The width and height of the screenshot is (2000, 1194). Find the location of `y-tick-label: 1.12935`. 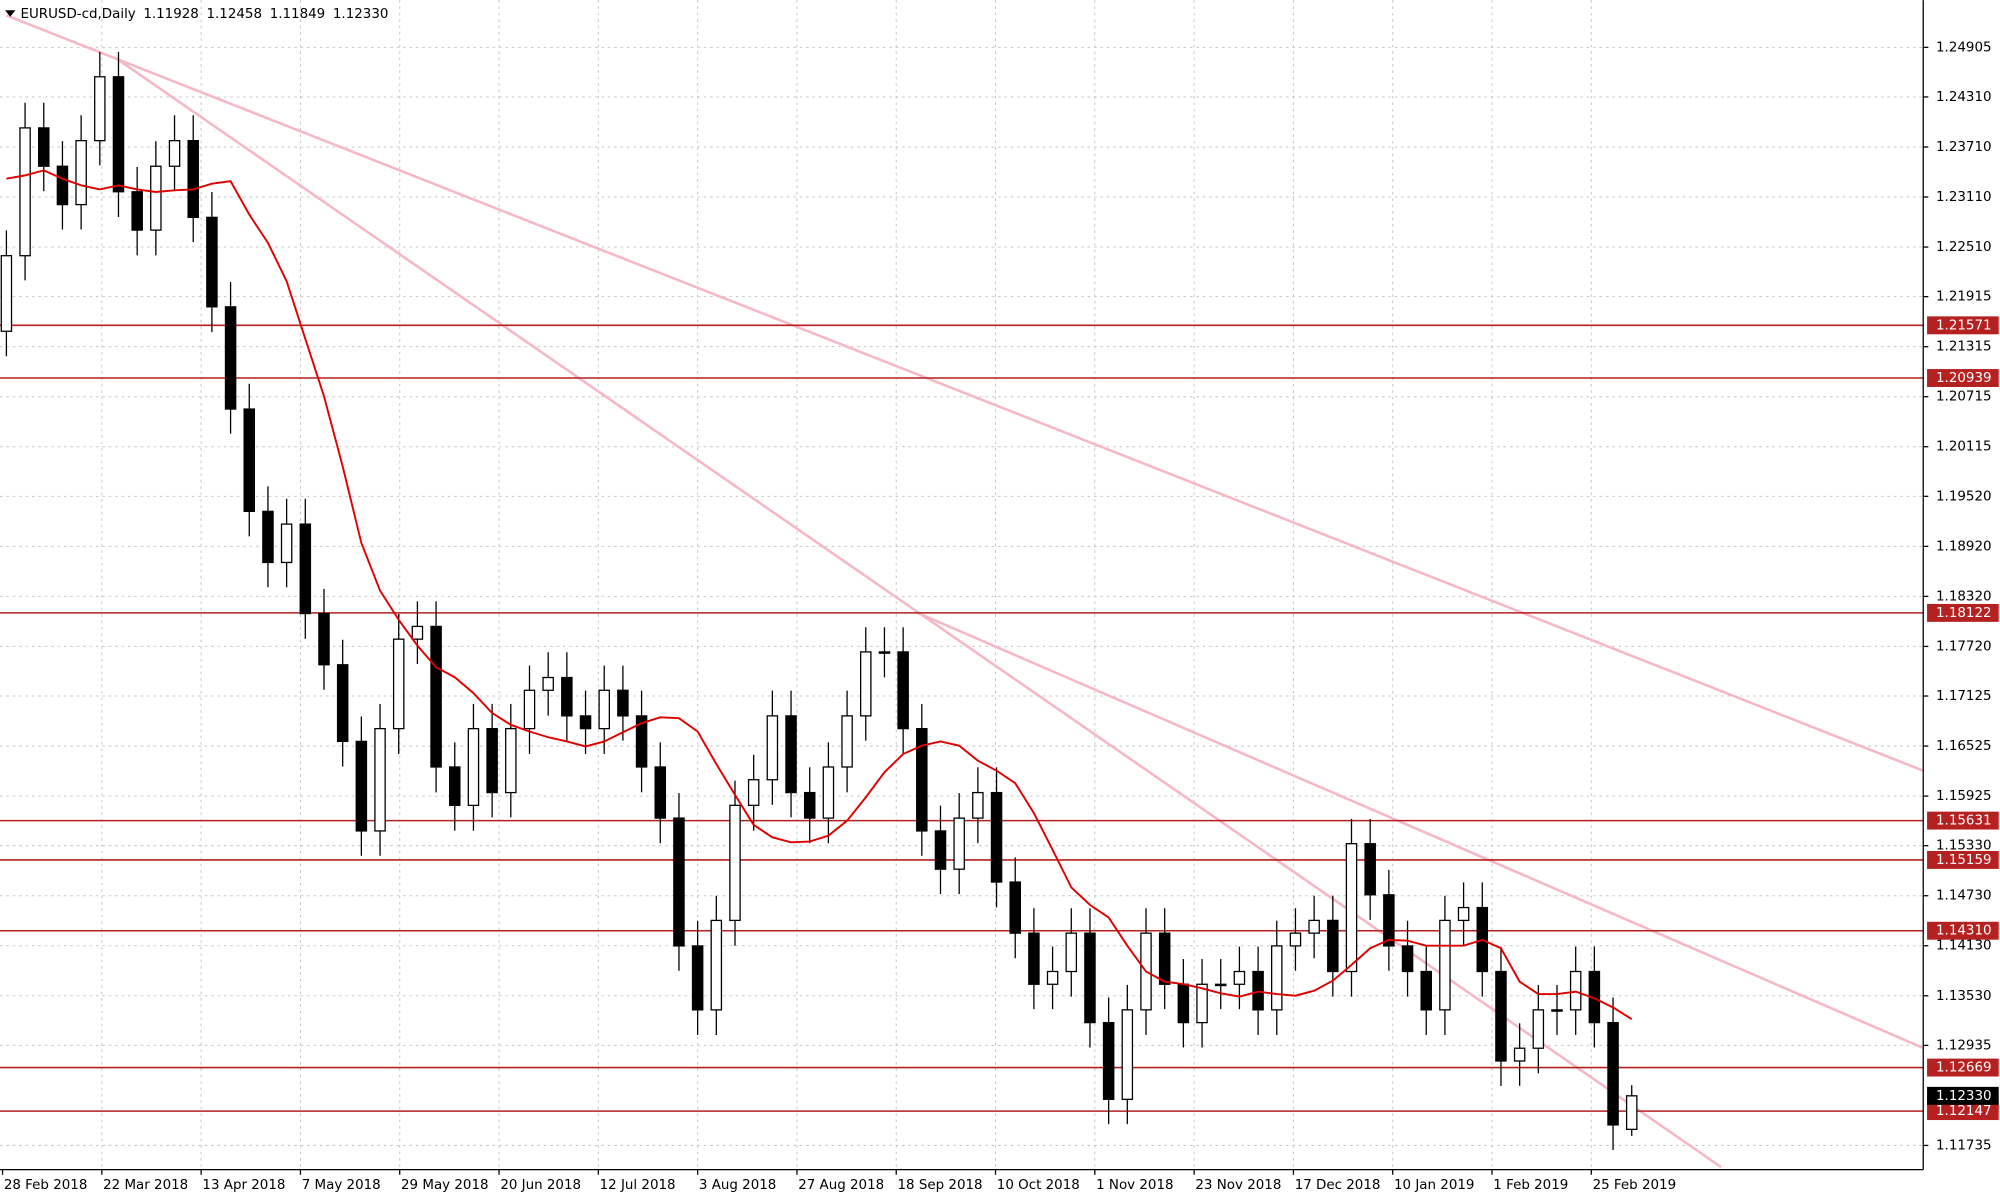

y-tick-label: 1.12935 is located at coordinates (1964, 1045).